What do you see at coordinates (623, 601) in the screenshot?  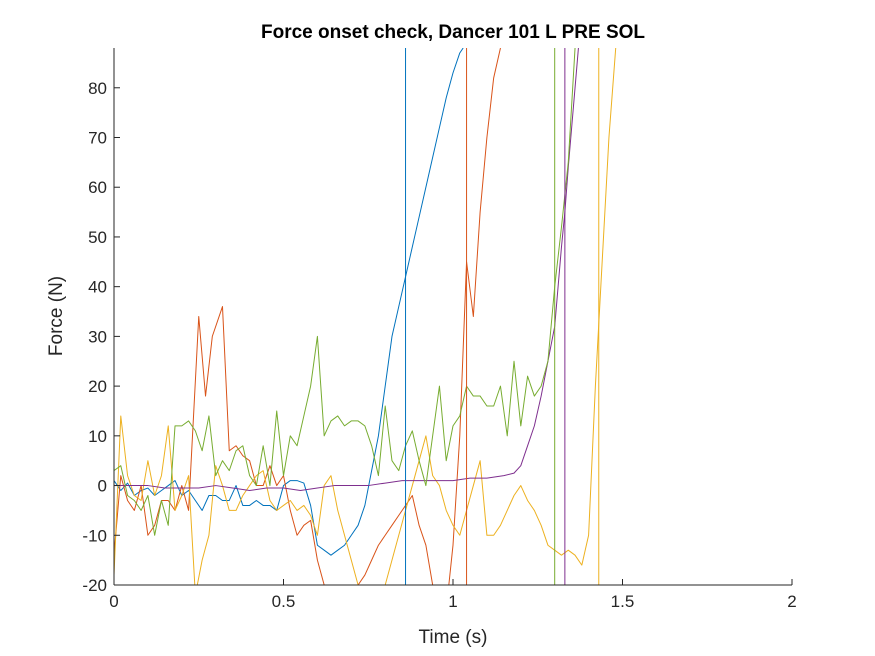 I see `x-tick-label: 1.5` at bounding box center [623, 601].